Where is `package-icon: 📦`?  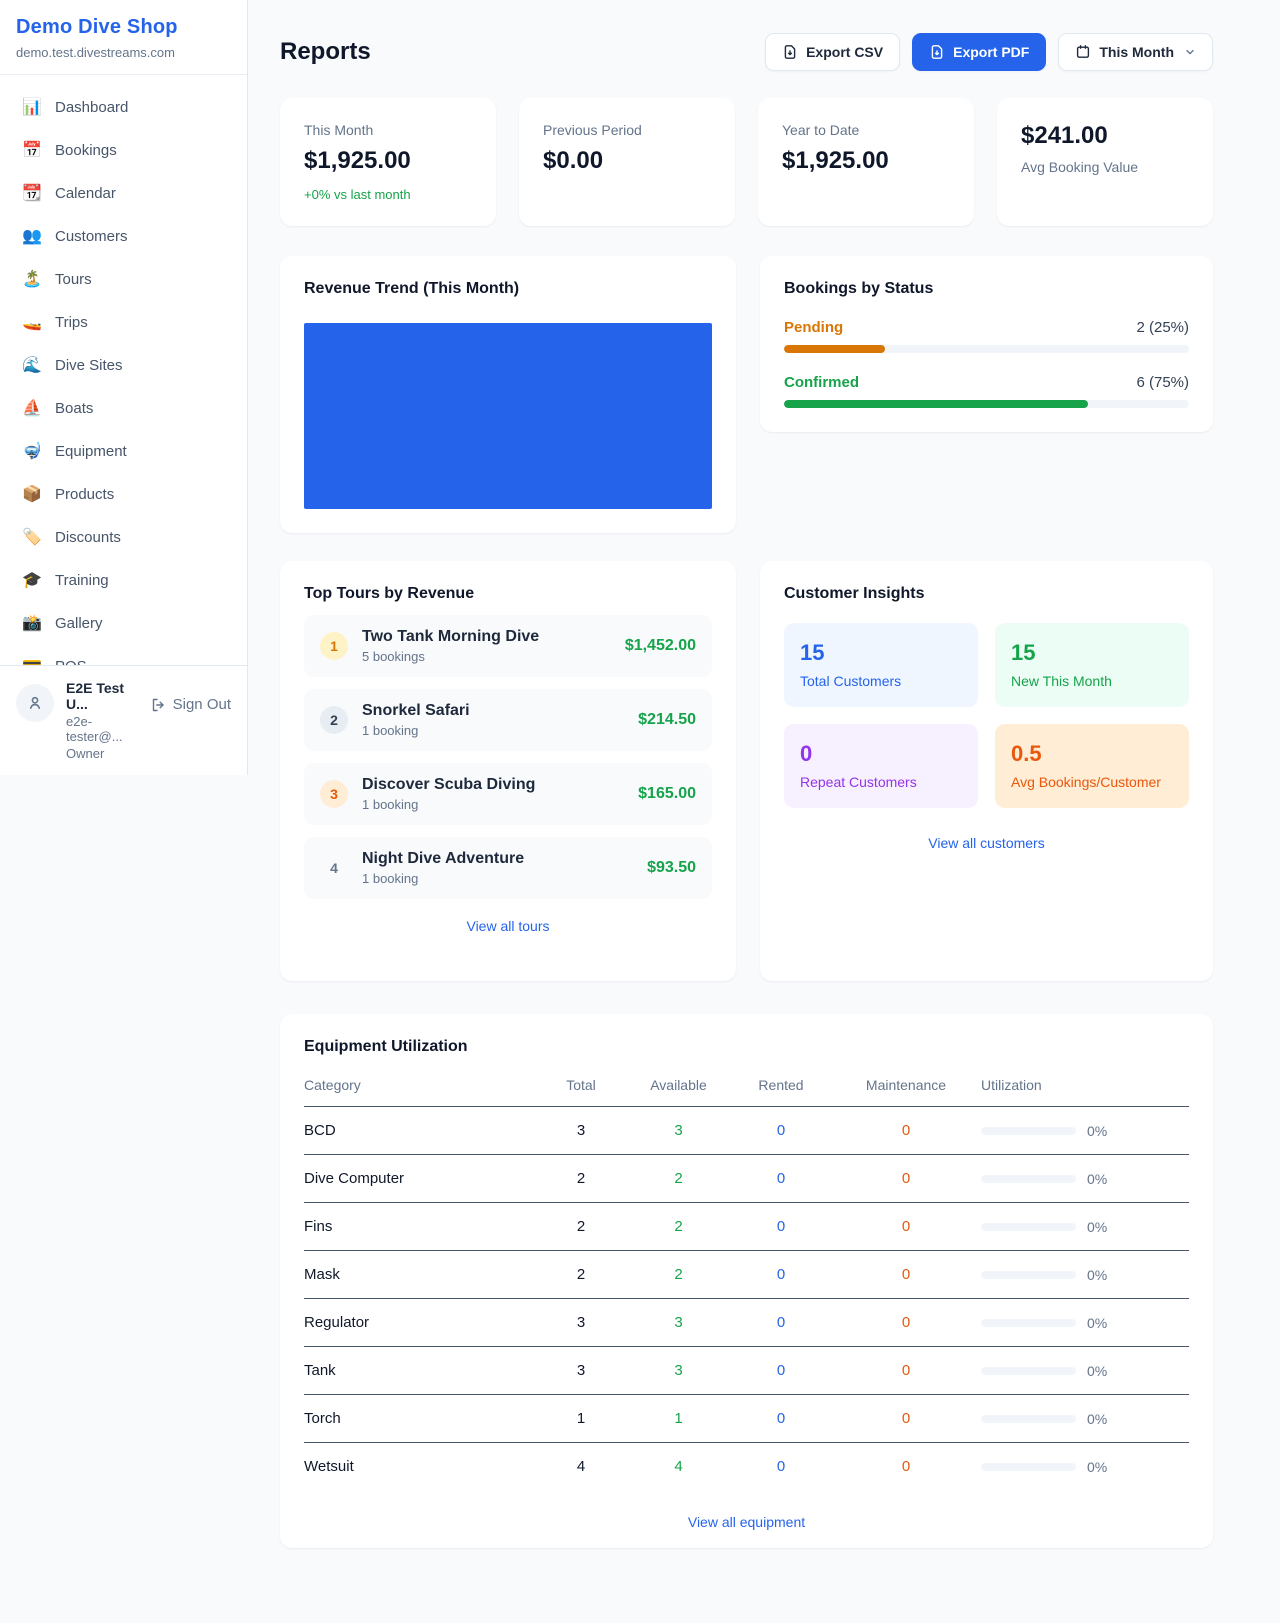
package-icon: 📦 is located at coordinates (32, 494).